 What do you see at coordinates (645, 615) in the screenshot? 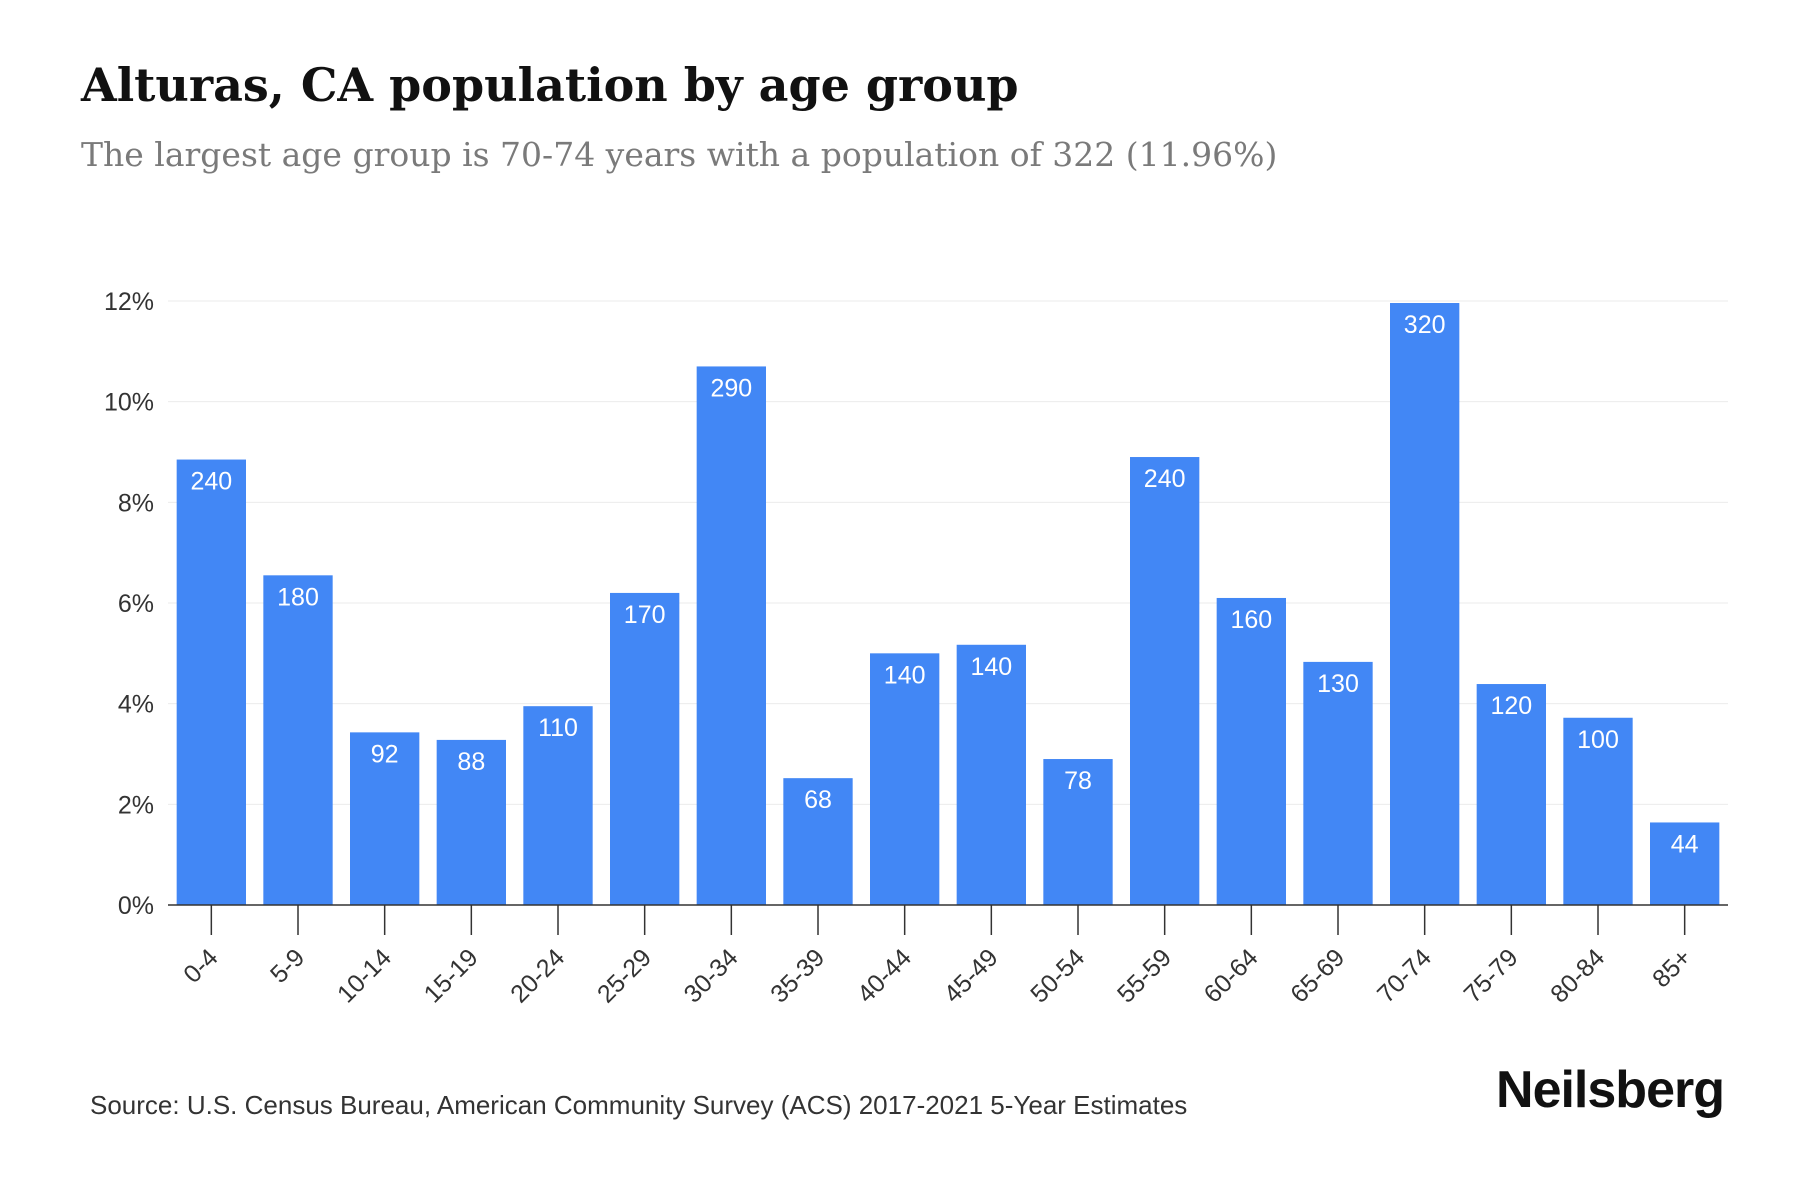
I see `data-label: 170` at bounding box center [645, 615].